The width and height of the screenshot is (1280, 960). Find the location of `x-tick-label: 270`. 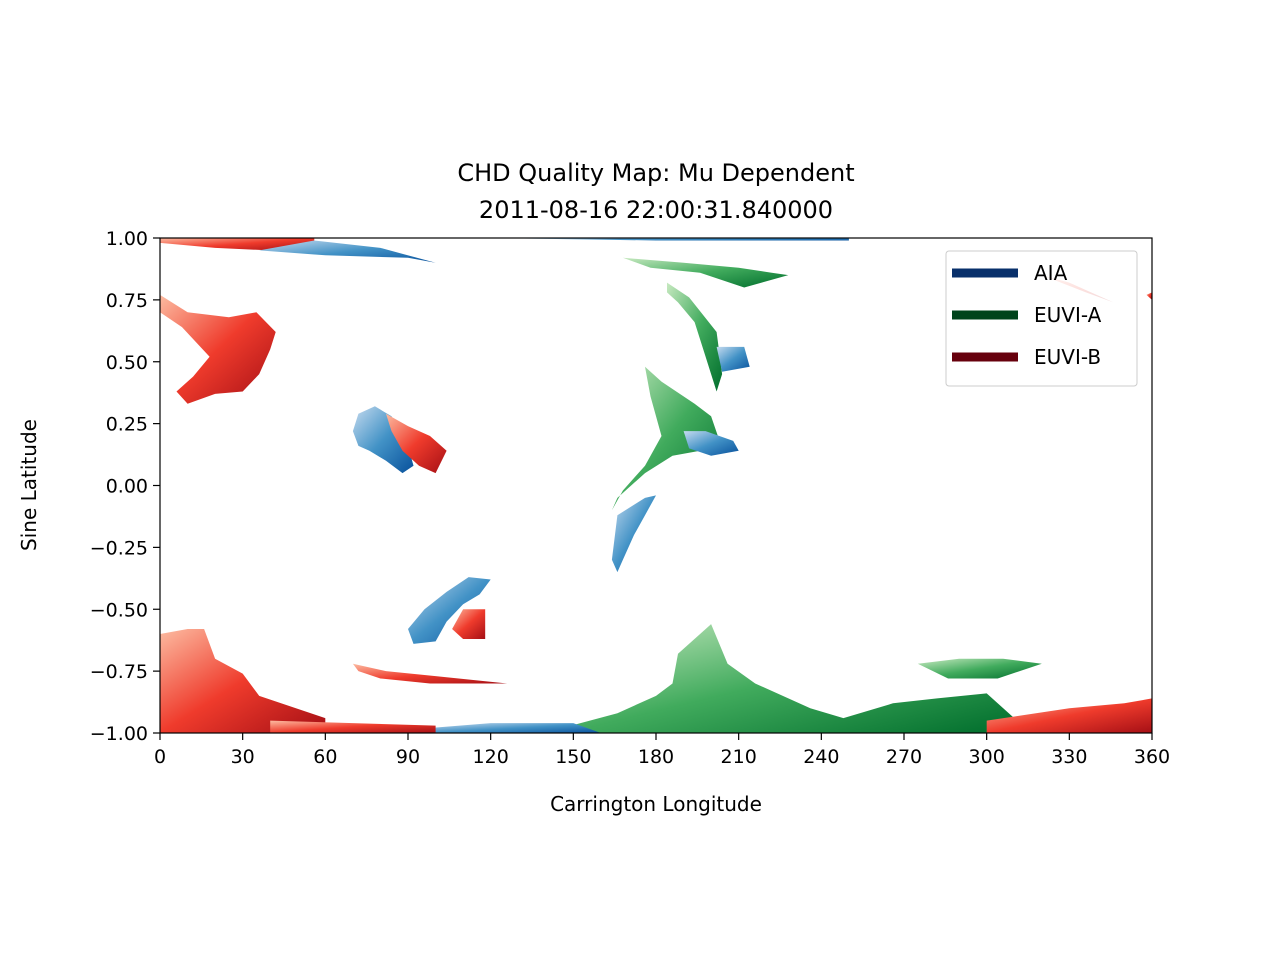

x-tick-label: 270 is located at coordinates (904, 757).